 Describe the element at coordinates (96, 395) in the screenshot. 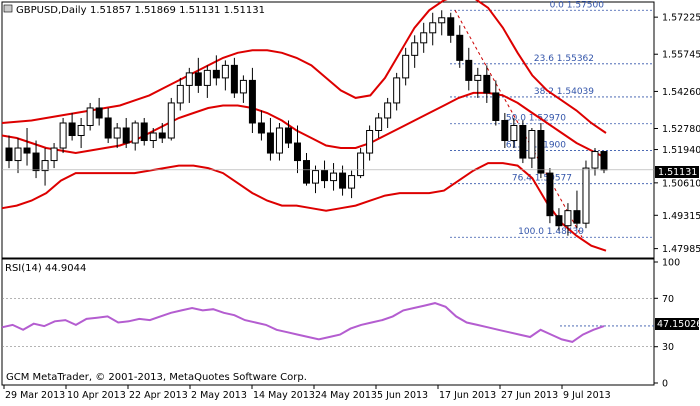

I see `date-tick-label: 10 Apr 2013` at that location.